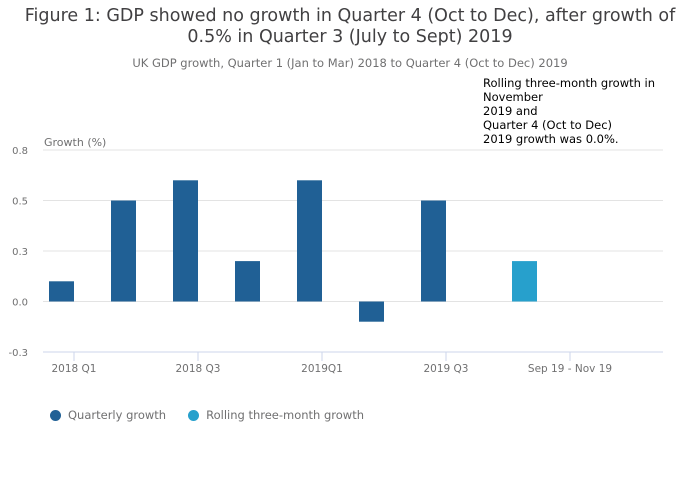  I want to click on tooltip-line: 2019 and, so click(510, 111).